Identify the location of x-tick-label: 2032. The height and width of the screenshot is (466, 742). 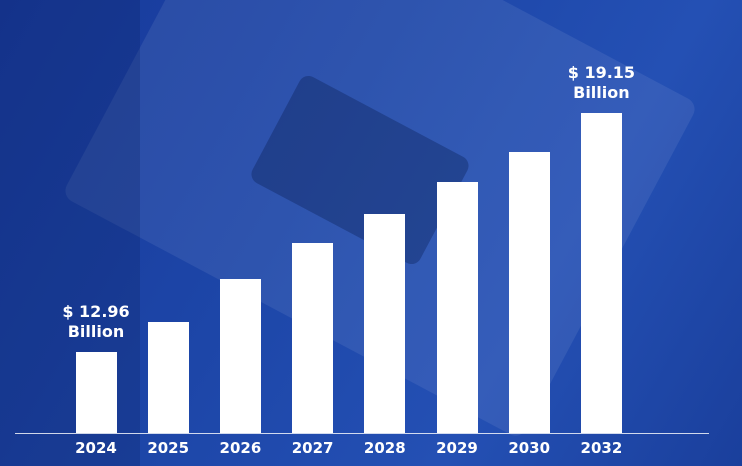
(601, 448).